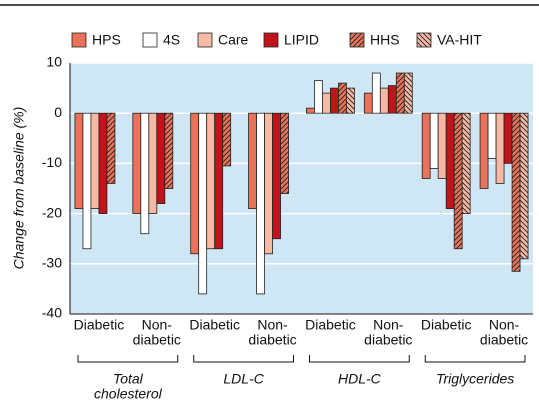 This screenshot has width=539, height=412. I want to click on group-label: Triglycerides, so click(475, 379).